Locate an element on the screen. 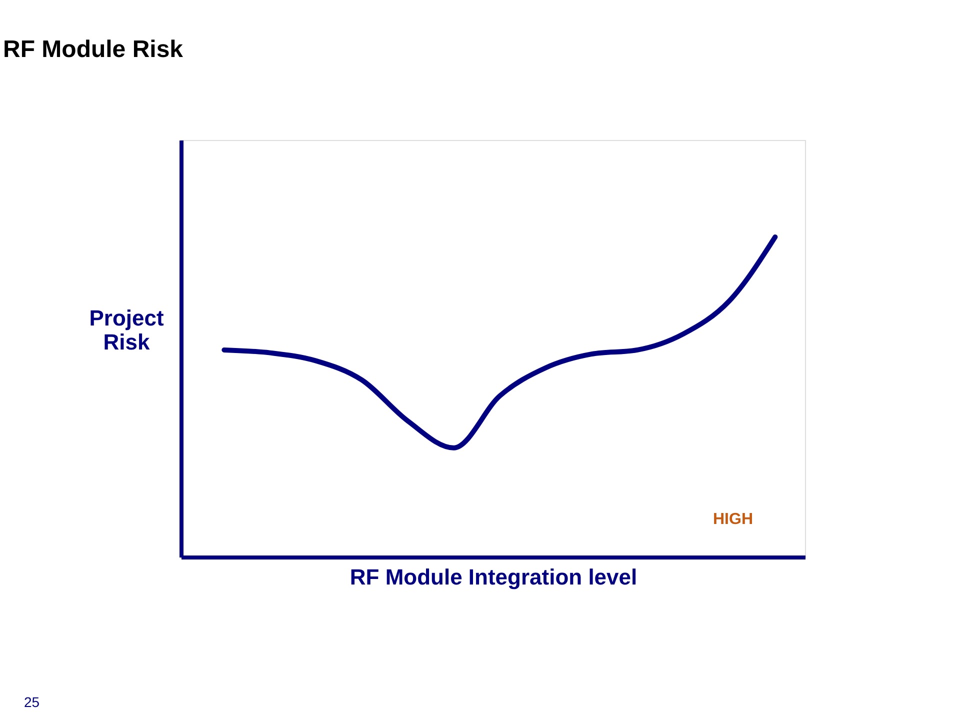 Image resolution: width=960 pixels, height=720 pixels. chart-title: RF Module Risk is located at coordinates (93, 49).